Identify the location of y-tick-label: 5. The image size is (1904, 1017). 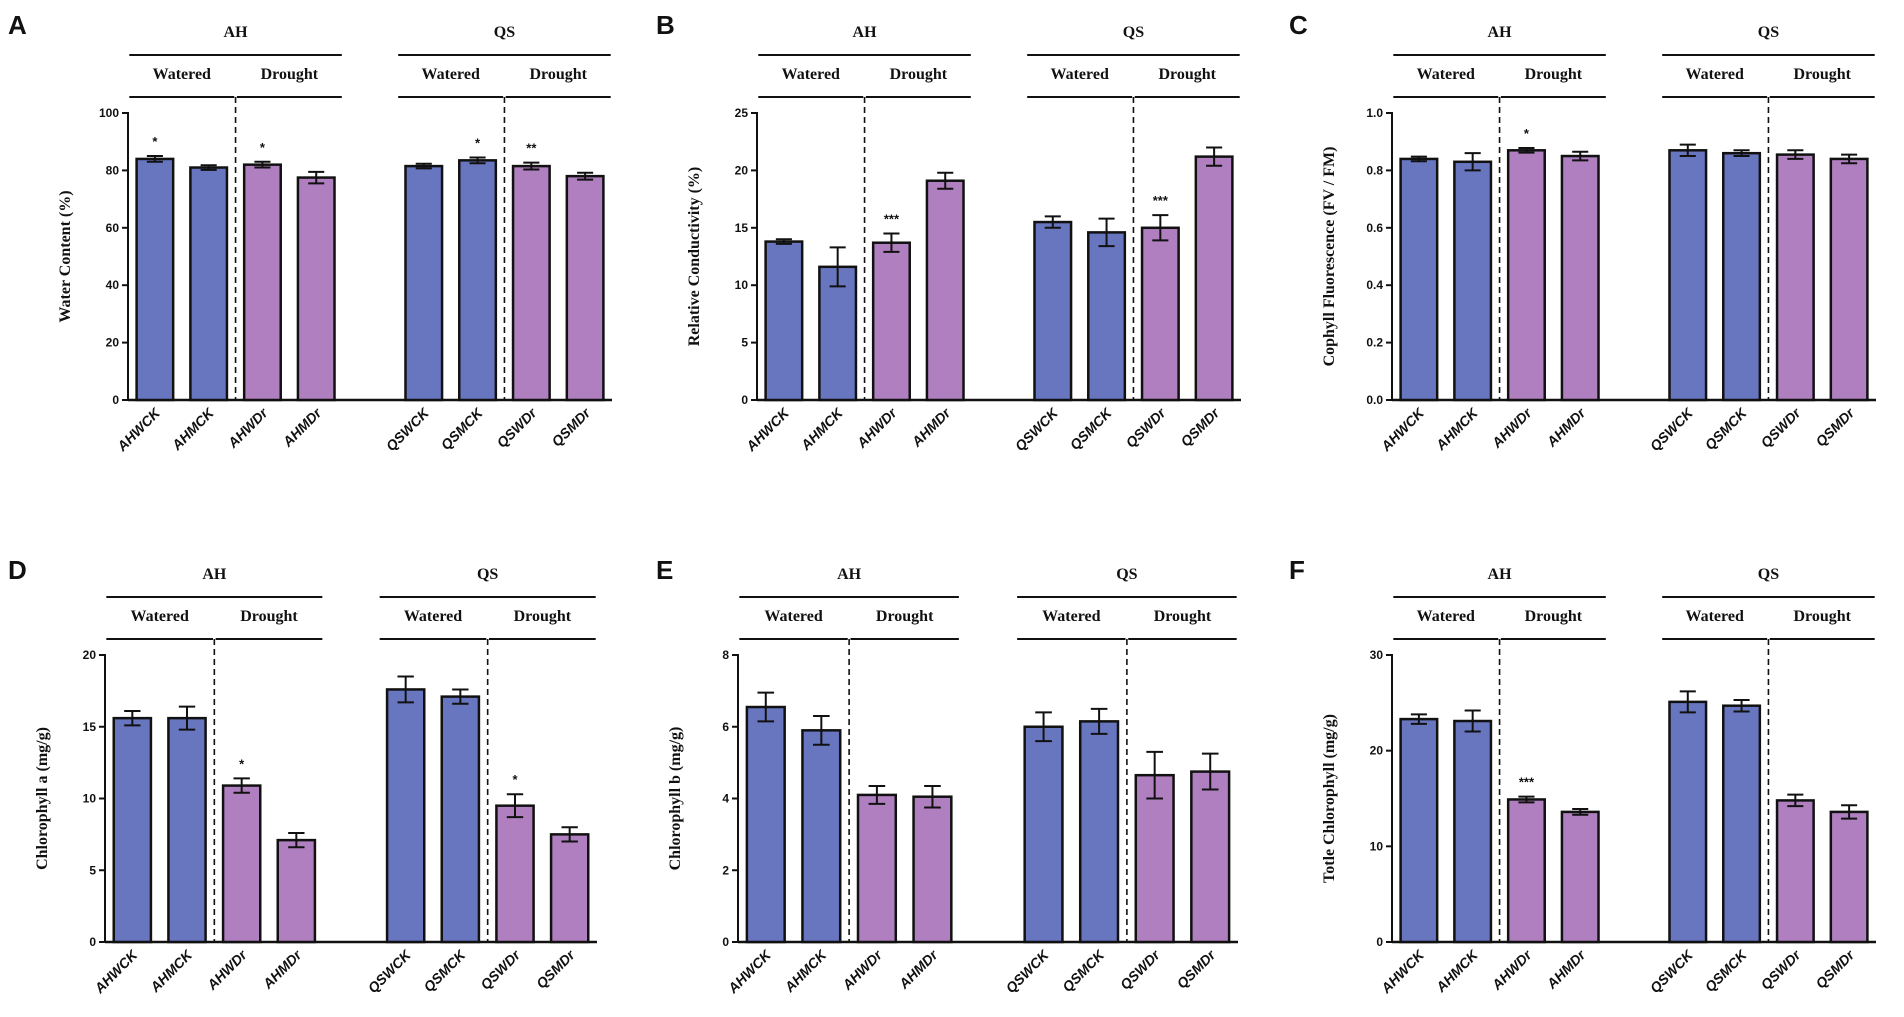
(744, 343).